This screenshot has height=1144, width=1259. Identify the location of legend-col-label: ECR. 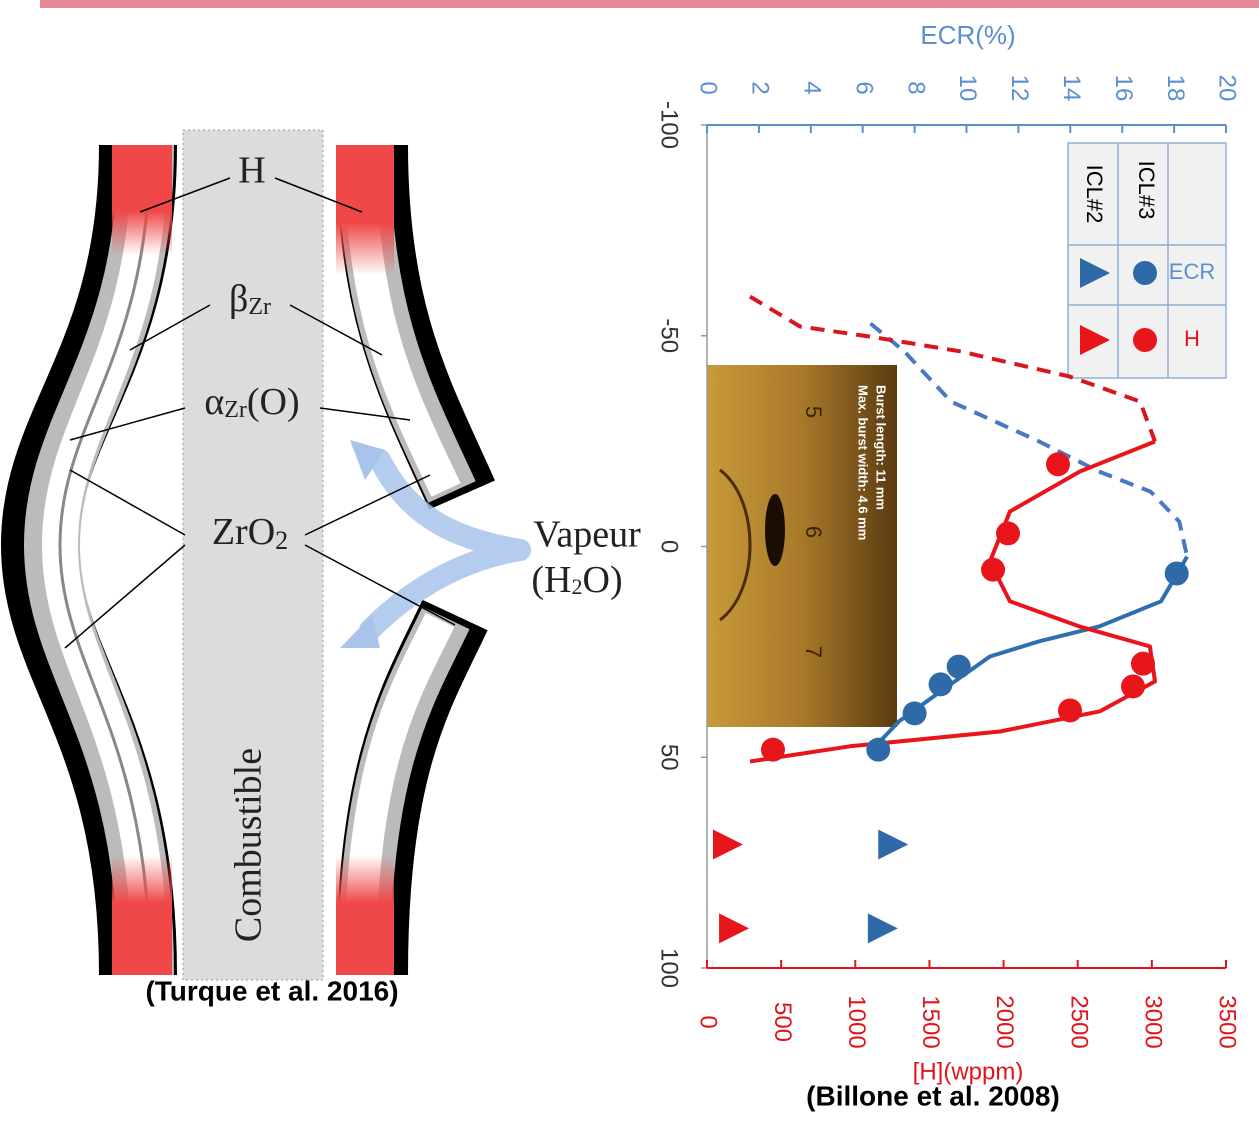
(1192, 271).